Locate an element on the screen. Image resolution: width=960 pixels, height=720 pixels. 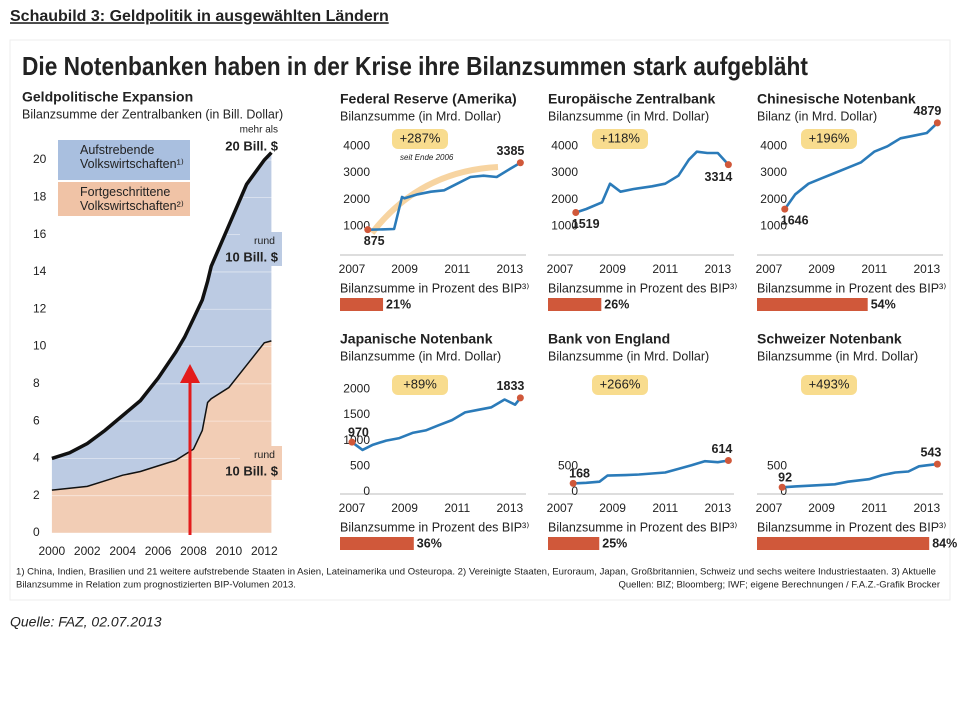
bar-value-label: 36% is located at coordinates (429, 543).